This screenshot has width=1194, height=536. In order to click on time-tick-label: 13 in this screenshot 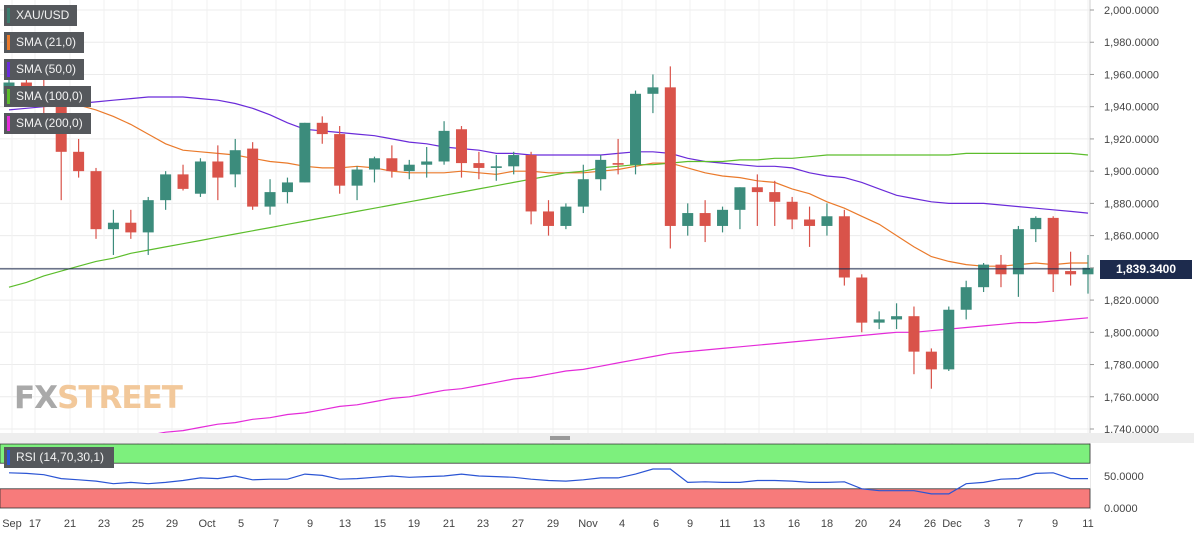, I will do `click(759, 524)`.